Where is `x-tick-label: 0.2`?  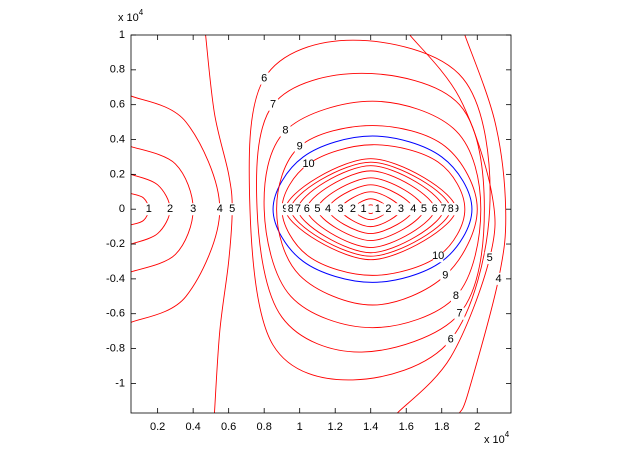 x-tick-label: 0.2 is located at coordinates (157, 427).